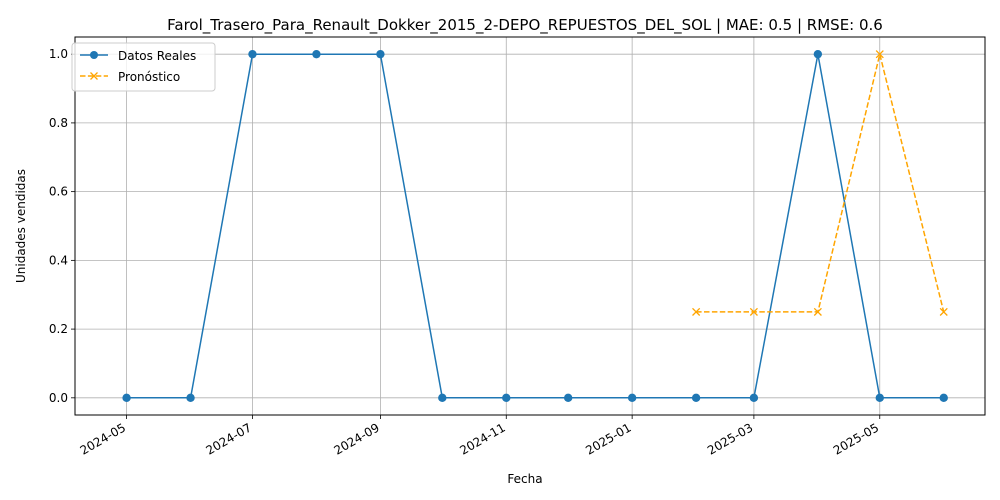 This screenshot has width=1000, height=500. Describe the element at coordinates (143, 67) in the screenshot. I see `legend: Datos Reales Pronóstico` at that location.